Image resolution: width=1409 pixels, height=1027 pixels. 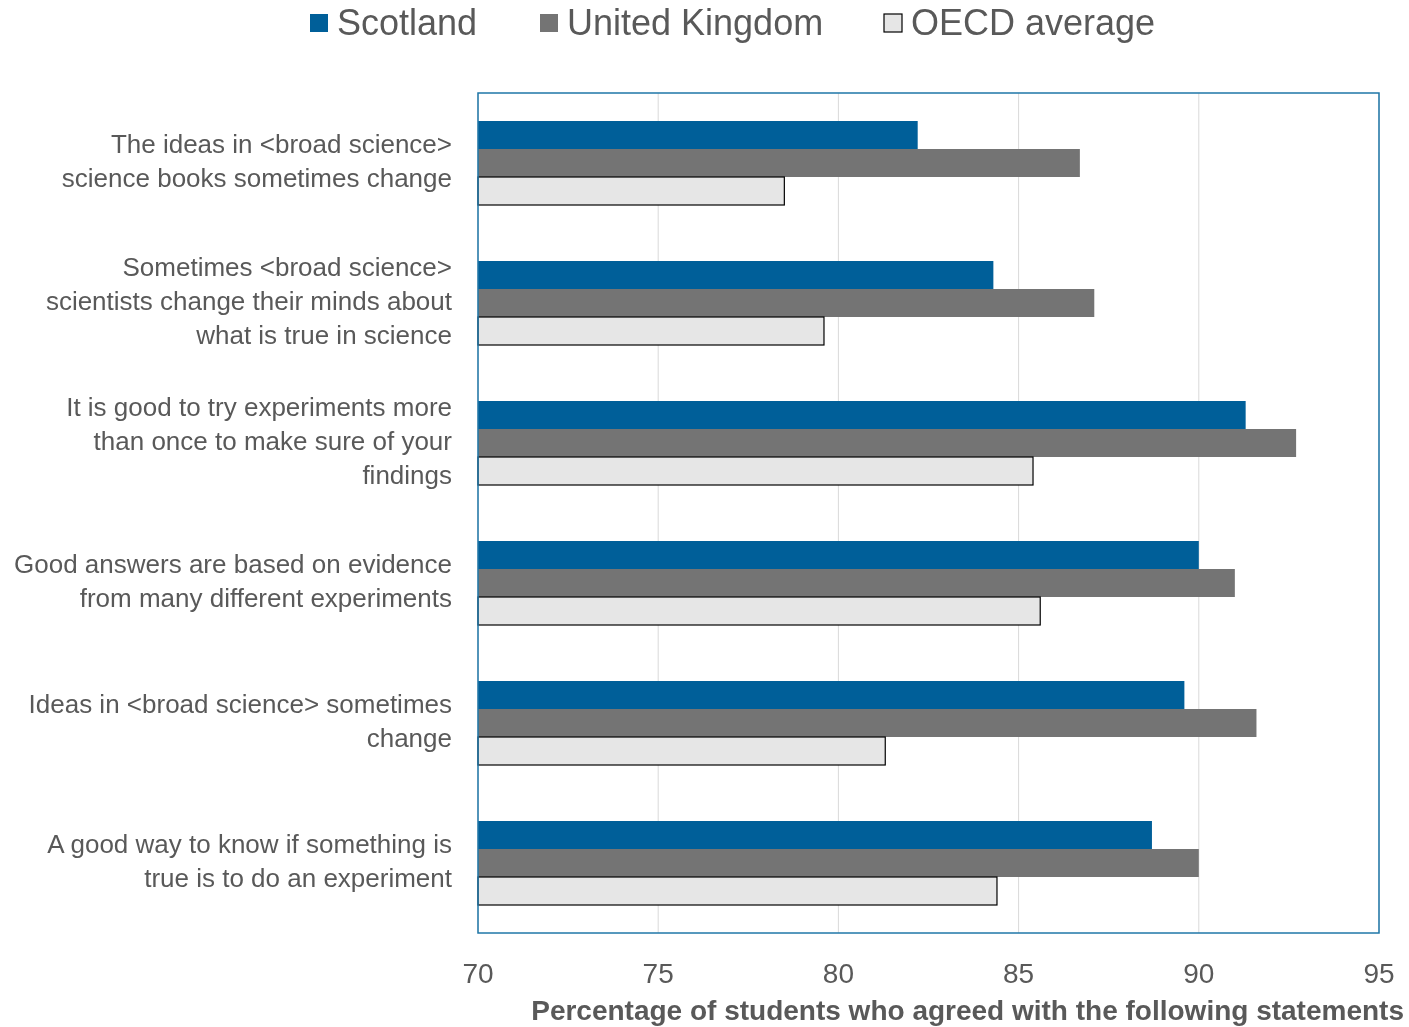 What do you see at coordinates (658, 973) in the screenshot?
I see `x-tick-label: 75` at bounding box center [658, 973].